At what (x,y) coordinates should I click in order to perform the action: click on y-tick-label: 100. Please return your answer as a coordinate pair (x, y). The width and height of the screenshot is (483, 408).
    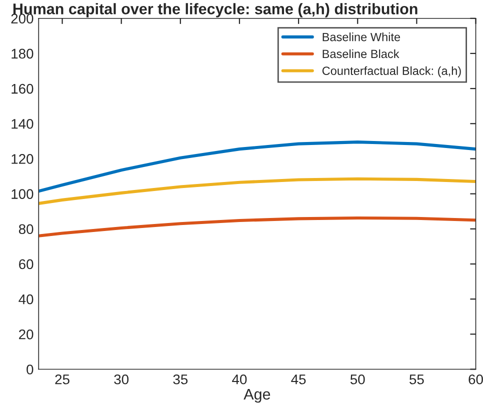
    Looking at the image, I should click on (23, 194).